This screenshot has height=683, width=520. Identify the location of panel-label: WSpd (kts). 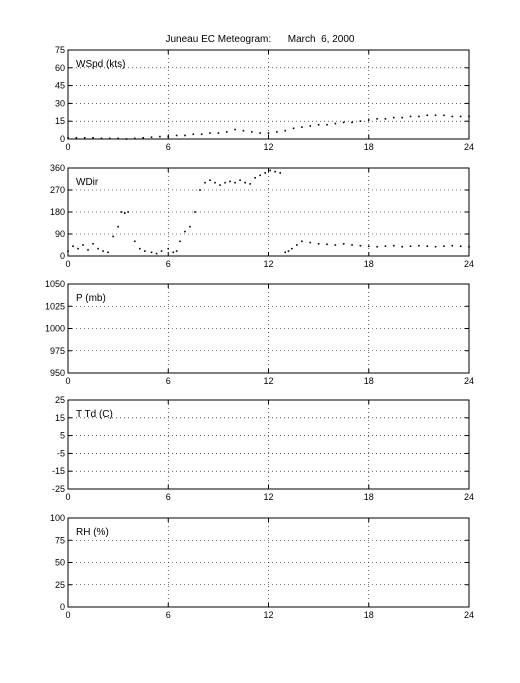
(100, 64).